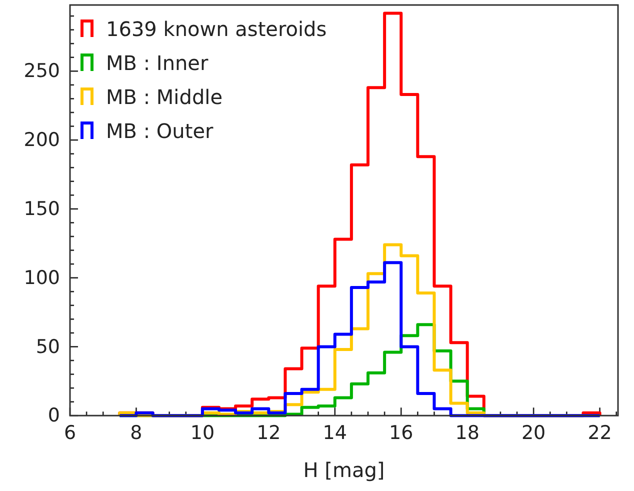 The height and width of the screenshot is (491, 634). I want to click on legend-label: MB : Inner, so click(157, 63).